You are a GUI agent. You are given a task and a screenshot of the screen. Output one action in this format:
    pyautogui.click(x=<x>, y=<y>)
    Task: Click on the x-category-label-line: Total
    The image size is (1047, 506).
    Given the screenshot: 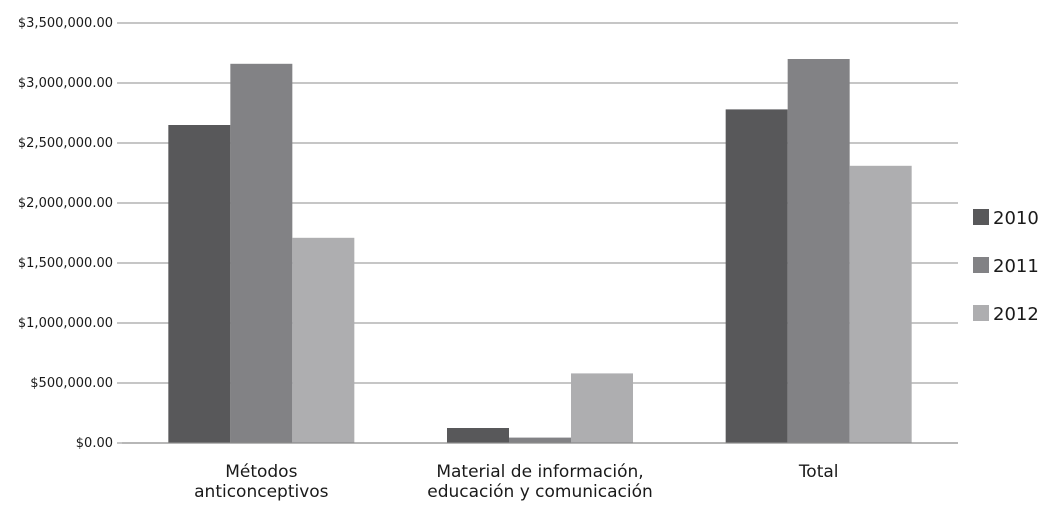 What is the action you would take?
    pyautogui.click(x=818, y=472)
    